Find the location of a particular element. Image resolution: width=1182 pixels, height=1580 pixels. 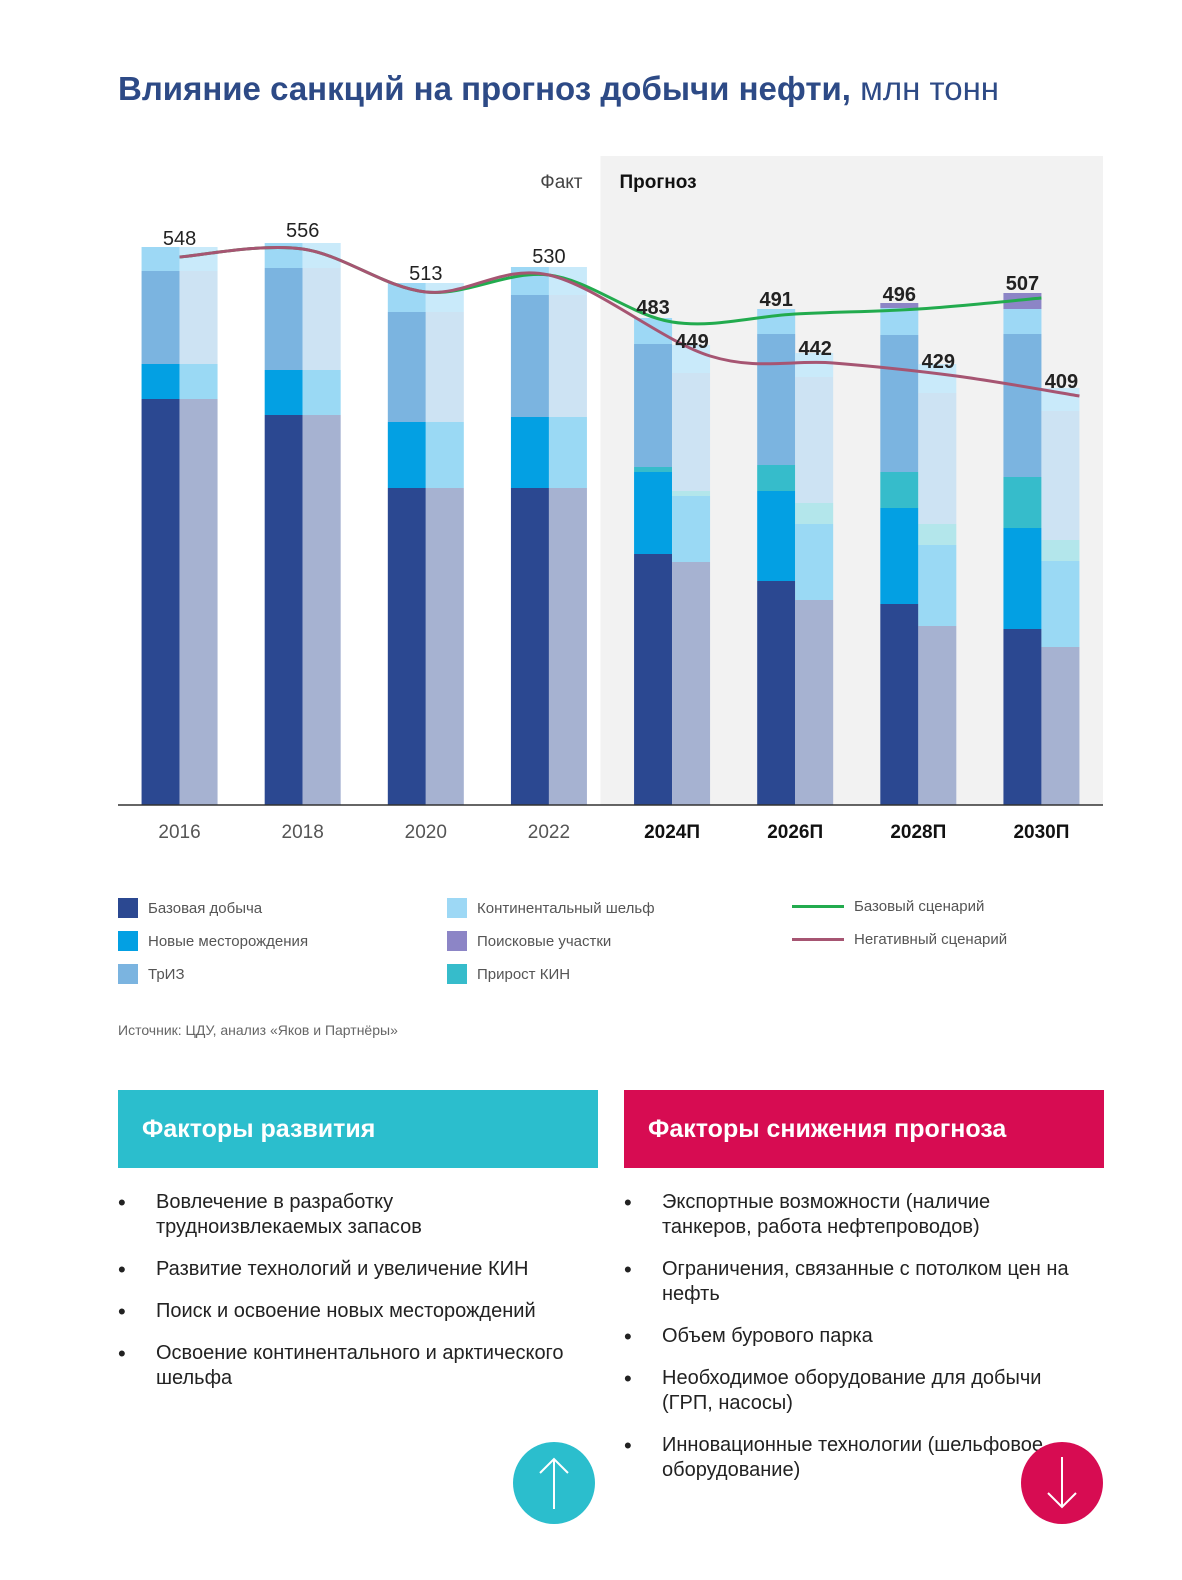

bar-negative-2020-ТрИЗ is located at coordinates (444, 367).